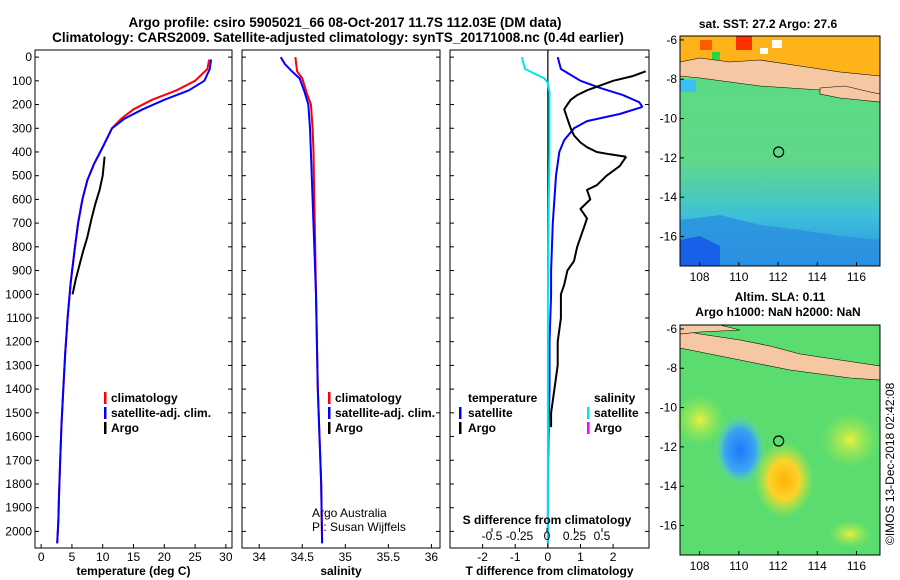 This screenshot has width=900, height=580. What do you see at coordinates (19, 318) in the screenshot?
I see `y-tick-label: 1100` at bounding box center [19, 318].